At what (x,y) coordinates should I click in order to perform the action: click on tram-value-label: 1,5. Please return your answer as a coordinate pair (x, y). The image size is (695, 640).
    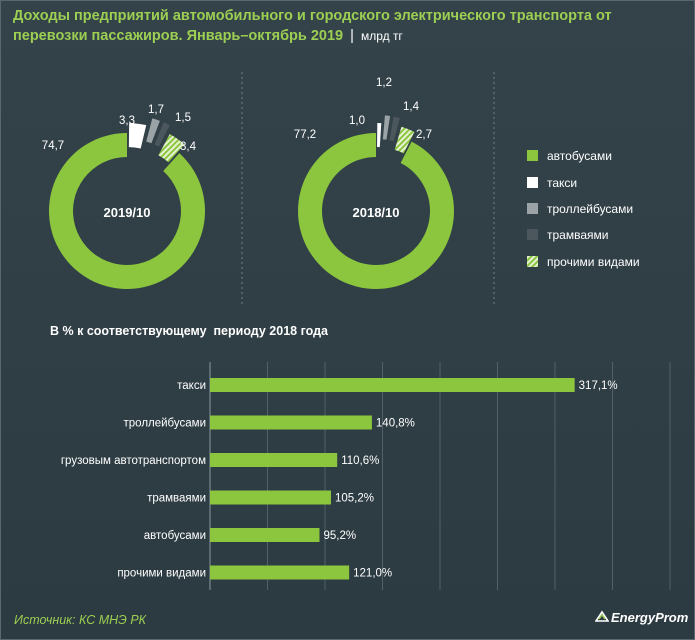
    Looking at the image, I should click on (183, 118).